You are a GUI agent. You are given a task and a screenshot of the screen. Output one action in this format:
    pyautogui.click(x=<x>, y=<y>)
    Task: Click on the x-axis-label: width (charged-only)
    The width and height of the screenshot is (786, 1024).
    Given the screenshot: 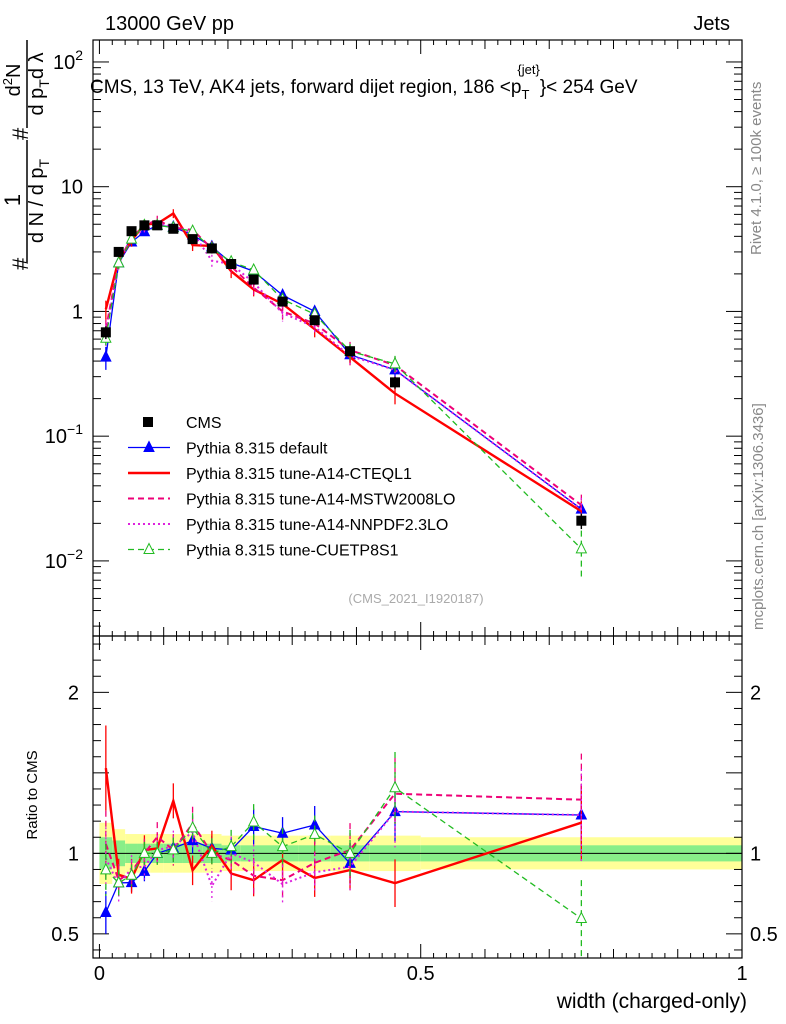 What is the action you would take?
    pyautogui.click(x=651, y=1001)
    